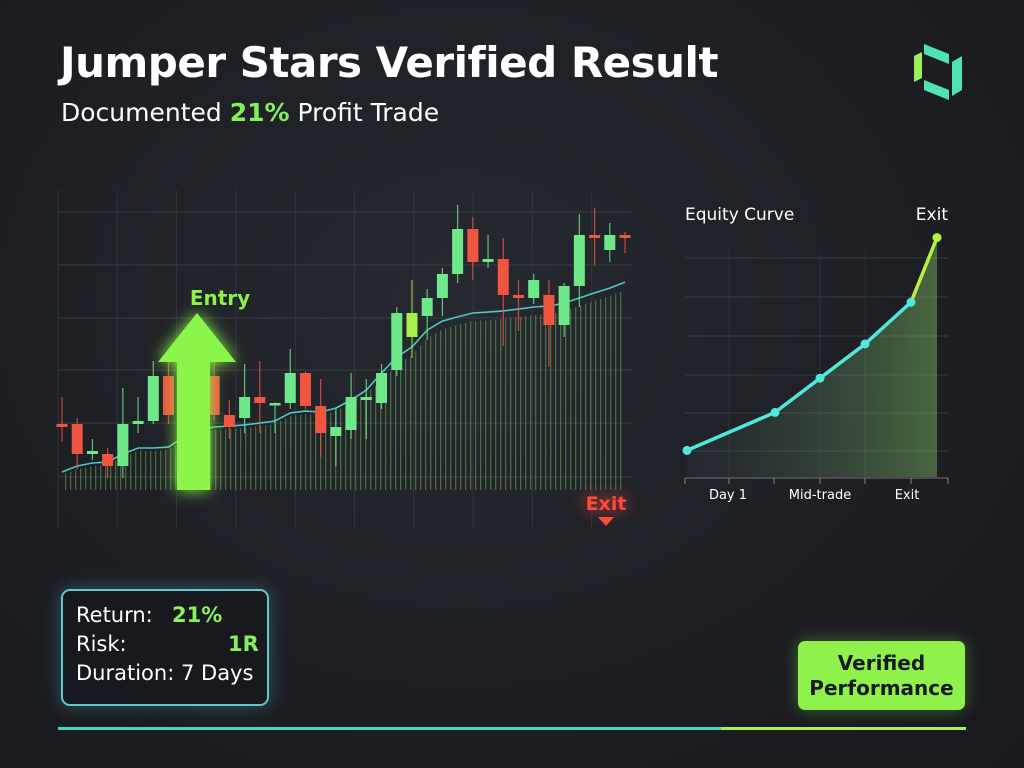 This screenshot has width=1024, height=768. I want to click on entry-label: Entry, so click(220, 298).